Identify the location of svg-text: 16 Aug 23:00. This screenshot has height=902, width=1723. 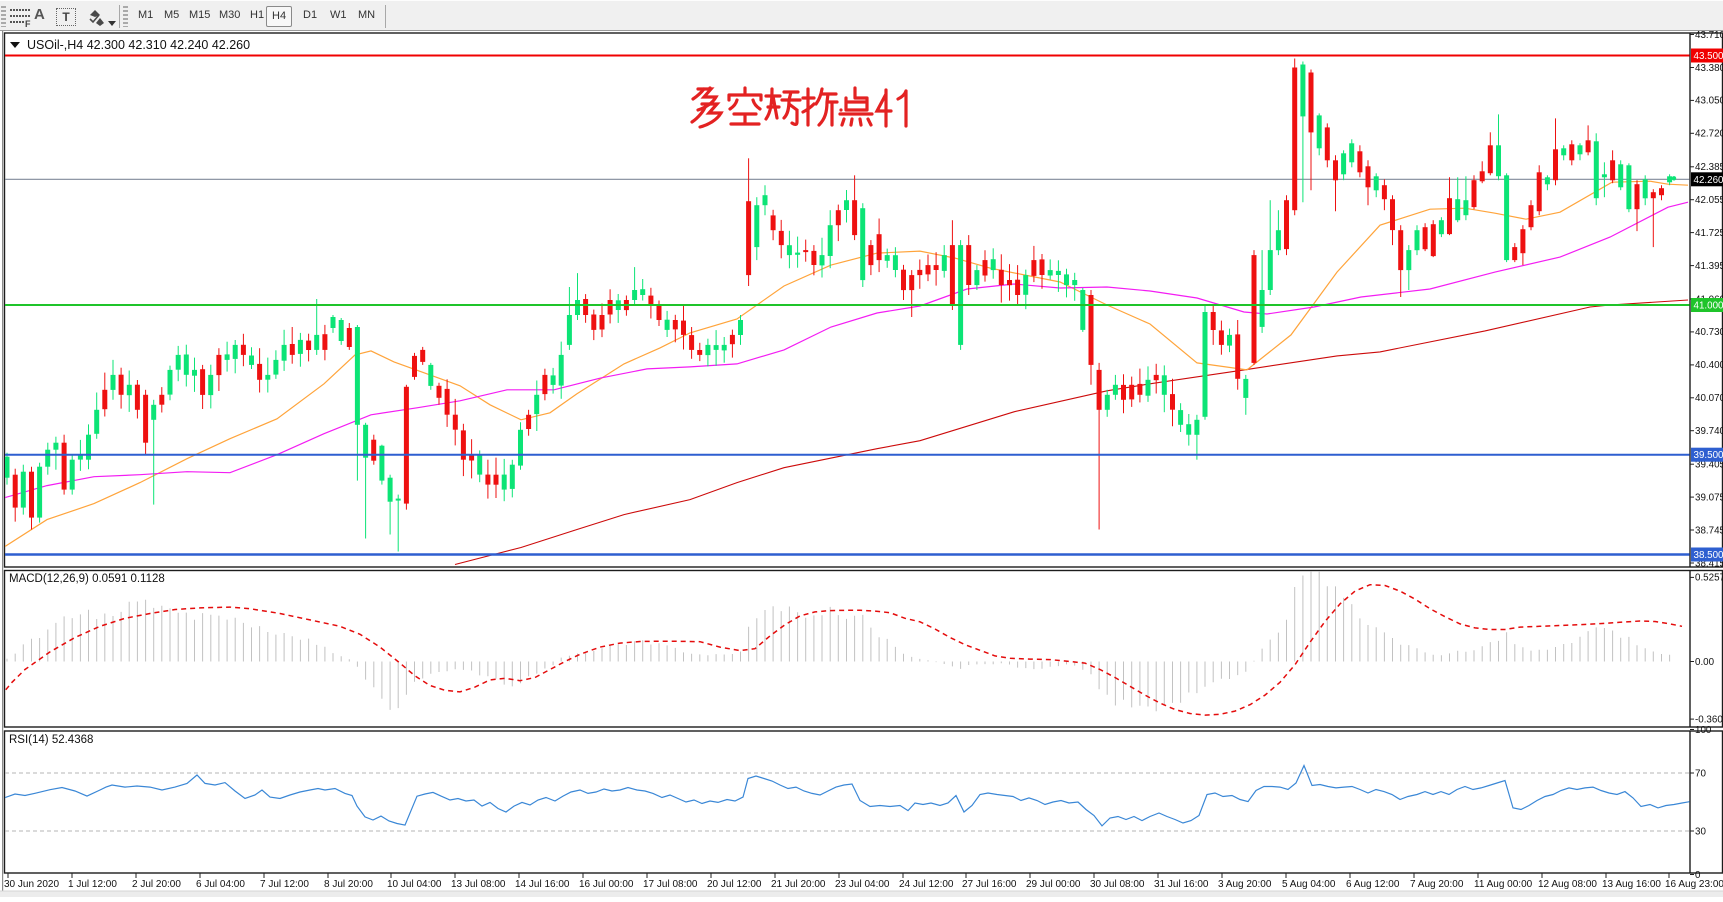
(1694, 884).